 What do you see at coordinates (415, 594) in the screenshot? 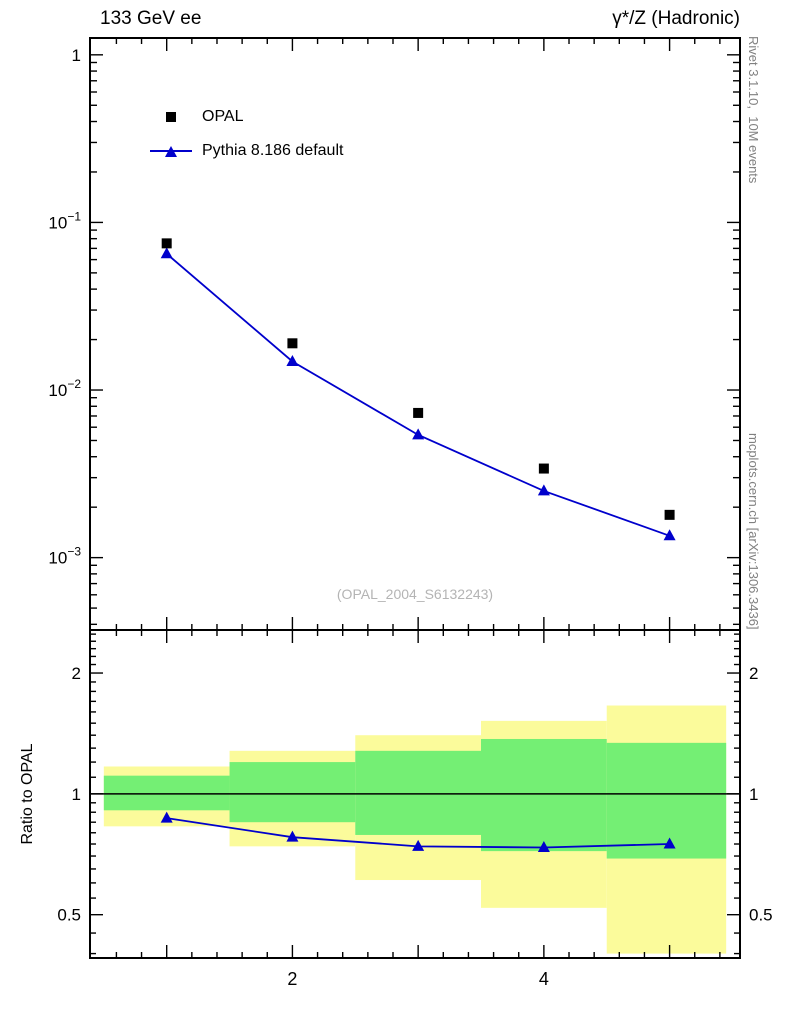
I see `analysis-id-watermark: (OPAL_2004_S6132243)` at bounding box center [415, 594].